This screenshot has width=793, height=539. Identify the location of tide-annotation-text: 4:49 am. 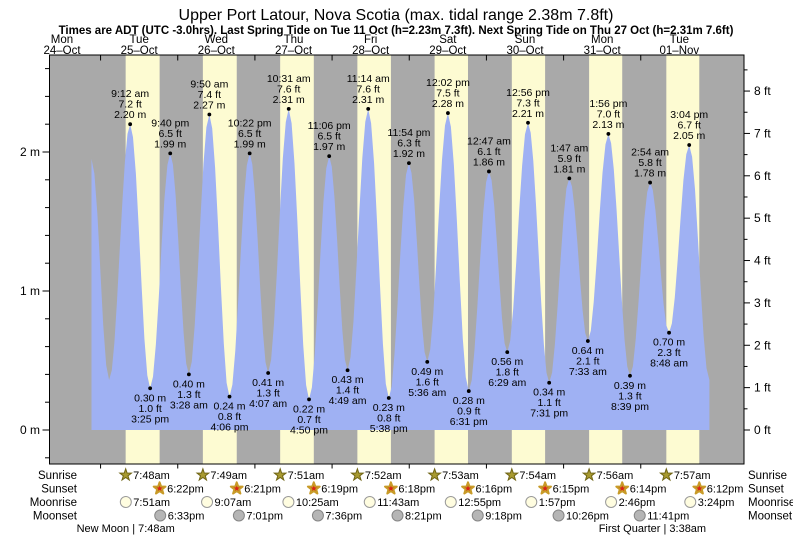
(348, 401).